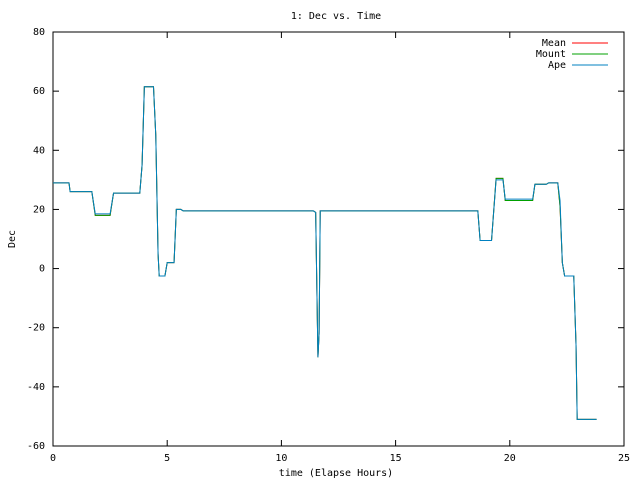 Image resolution: width=640 pixels, height=480 pixels. What do you see at coordinates (36, 328) in the screenshot?
I see `y-tick-label: -20` at bounding box center [36, 328].